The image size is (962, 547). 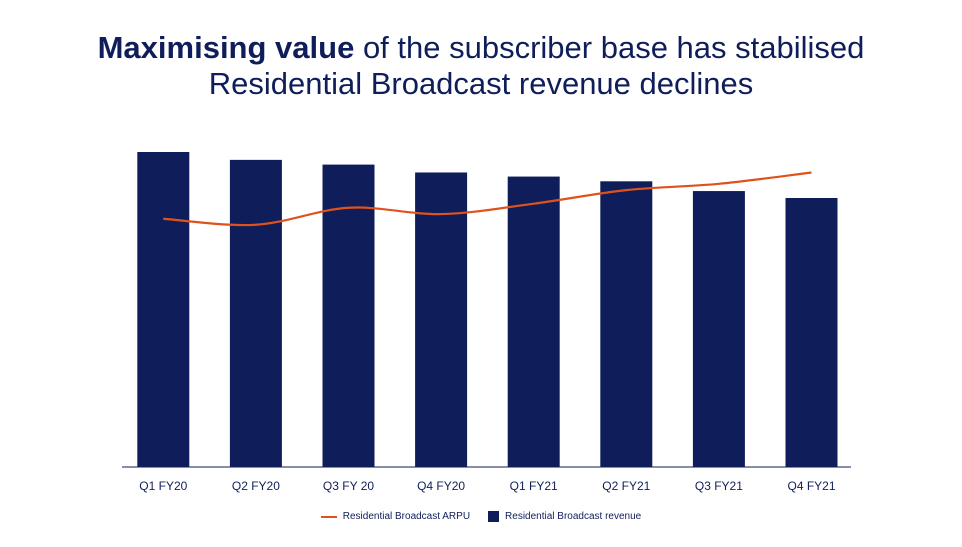 I want to click on legend-line-swatch, so click(x=328, y=516).